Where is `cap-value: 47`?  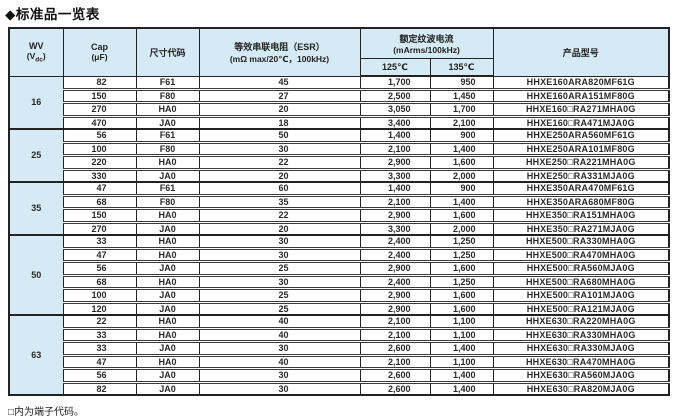 cap-value: 47 is located at coordinates (99, 254).